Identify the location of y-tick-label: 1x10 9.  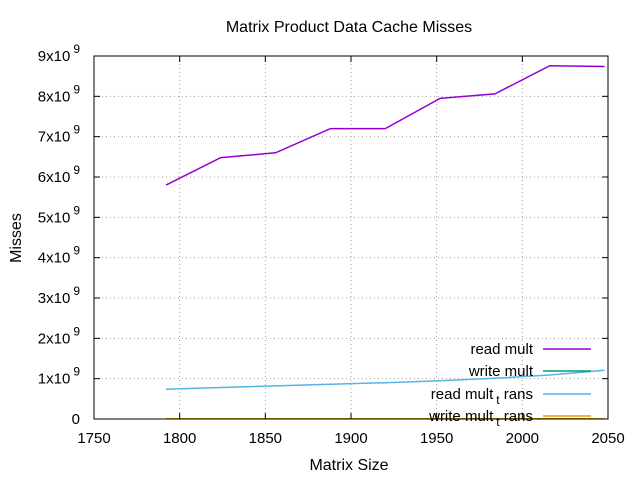
(59, 376).